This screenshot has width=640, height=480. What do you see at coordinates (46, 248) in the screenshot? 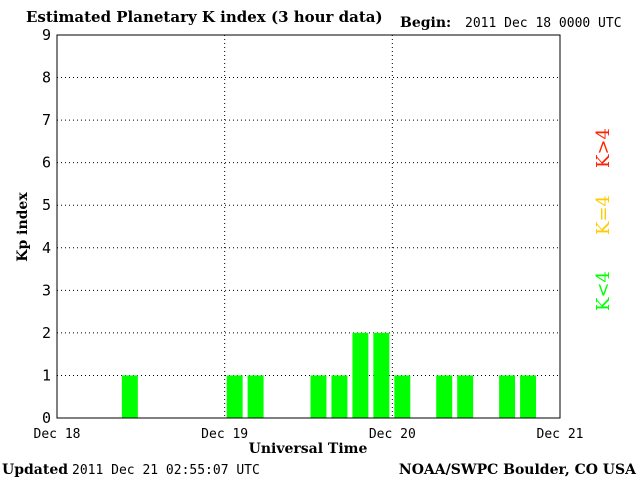
I see `y-tick-label: 4` at bounding box center [46, 248].